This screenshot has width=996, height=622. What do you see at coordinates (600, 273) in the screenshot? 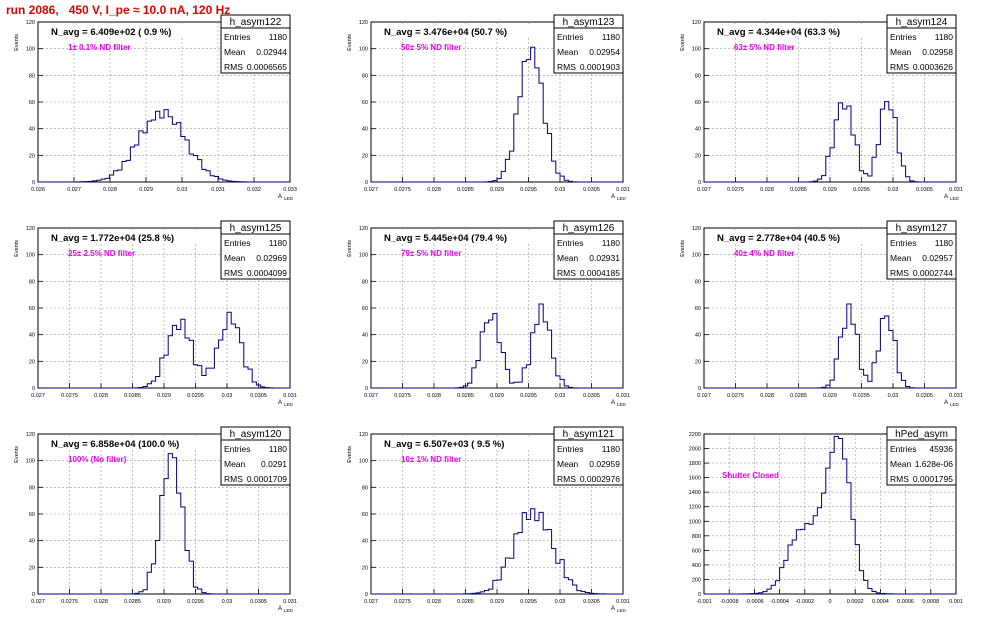
I see `stats-value: 0.0004185` at bounding box center [600, 273].